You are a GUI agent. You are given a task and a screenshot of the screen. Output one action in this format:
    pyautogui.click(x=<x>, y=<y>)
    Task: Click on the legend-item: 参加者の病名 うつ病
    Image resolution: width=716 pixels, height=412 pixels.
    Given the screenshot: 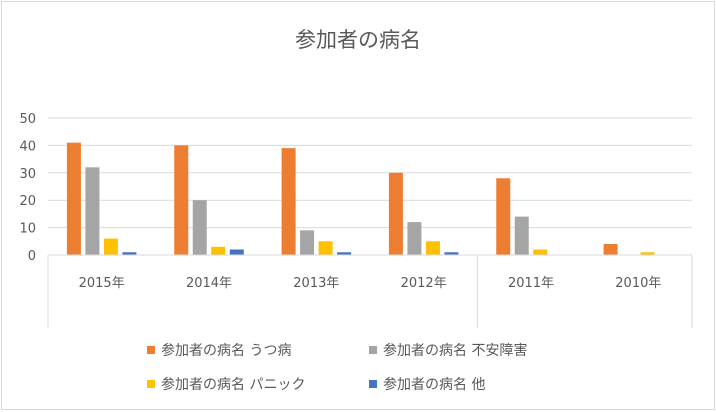 What is the action you would take?
    pyautogui.click(x=247, y=350)
    